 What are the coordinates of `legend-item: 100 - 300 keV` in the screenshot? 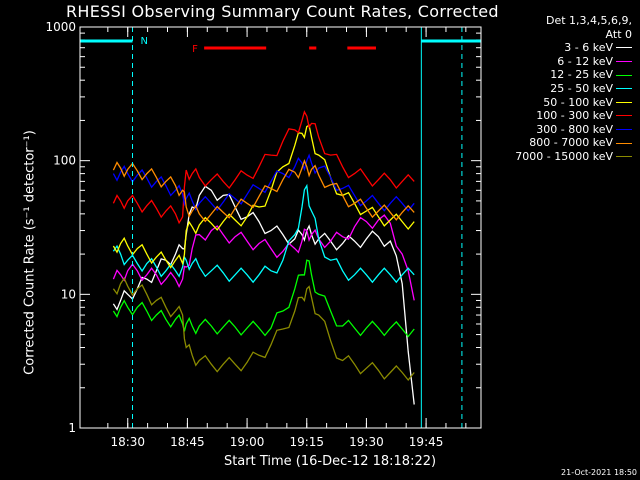 It's located at (560, 116).